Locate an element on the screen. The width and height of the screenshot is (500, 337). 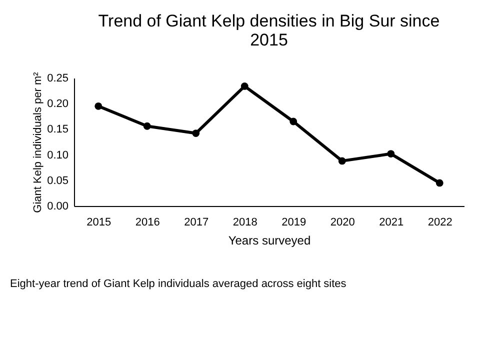
x-tick-label: 2020 is located at coordinates (342, 222).